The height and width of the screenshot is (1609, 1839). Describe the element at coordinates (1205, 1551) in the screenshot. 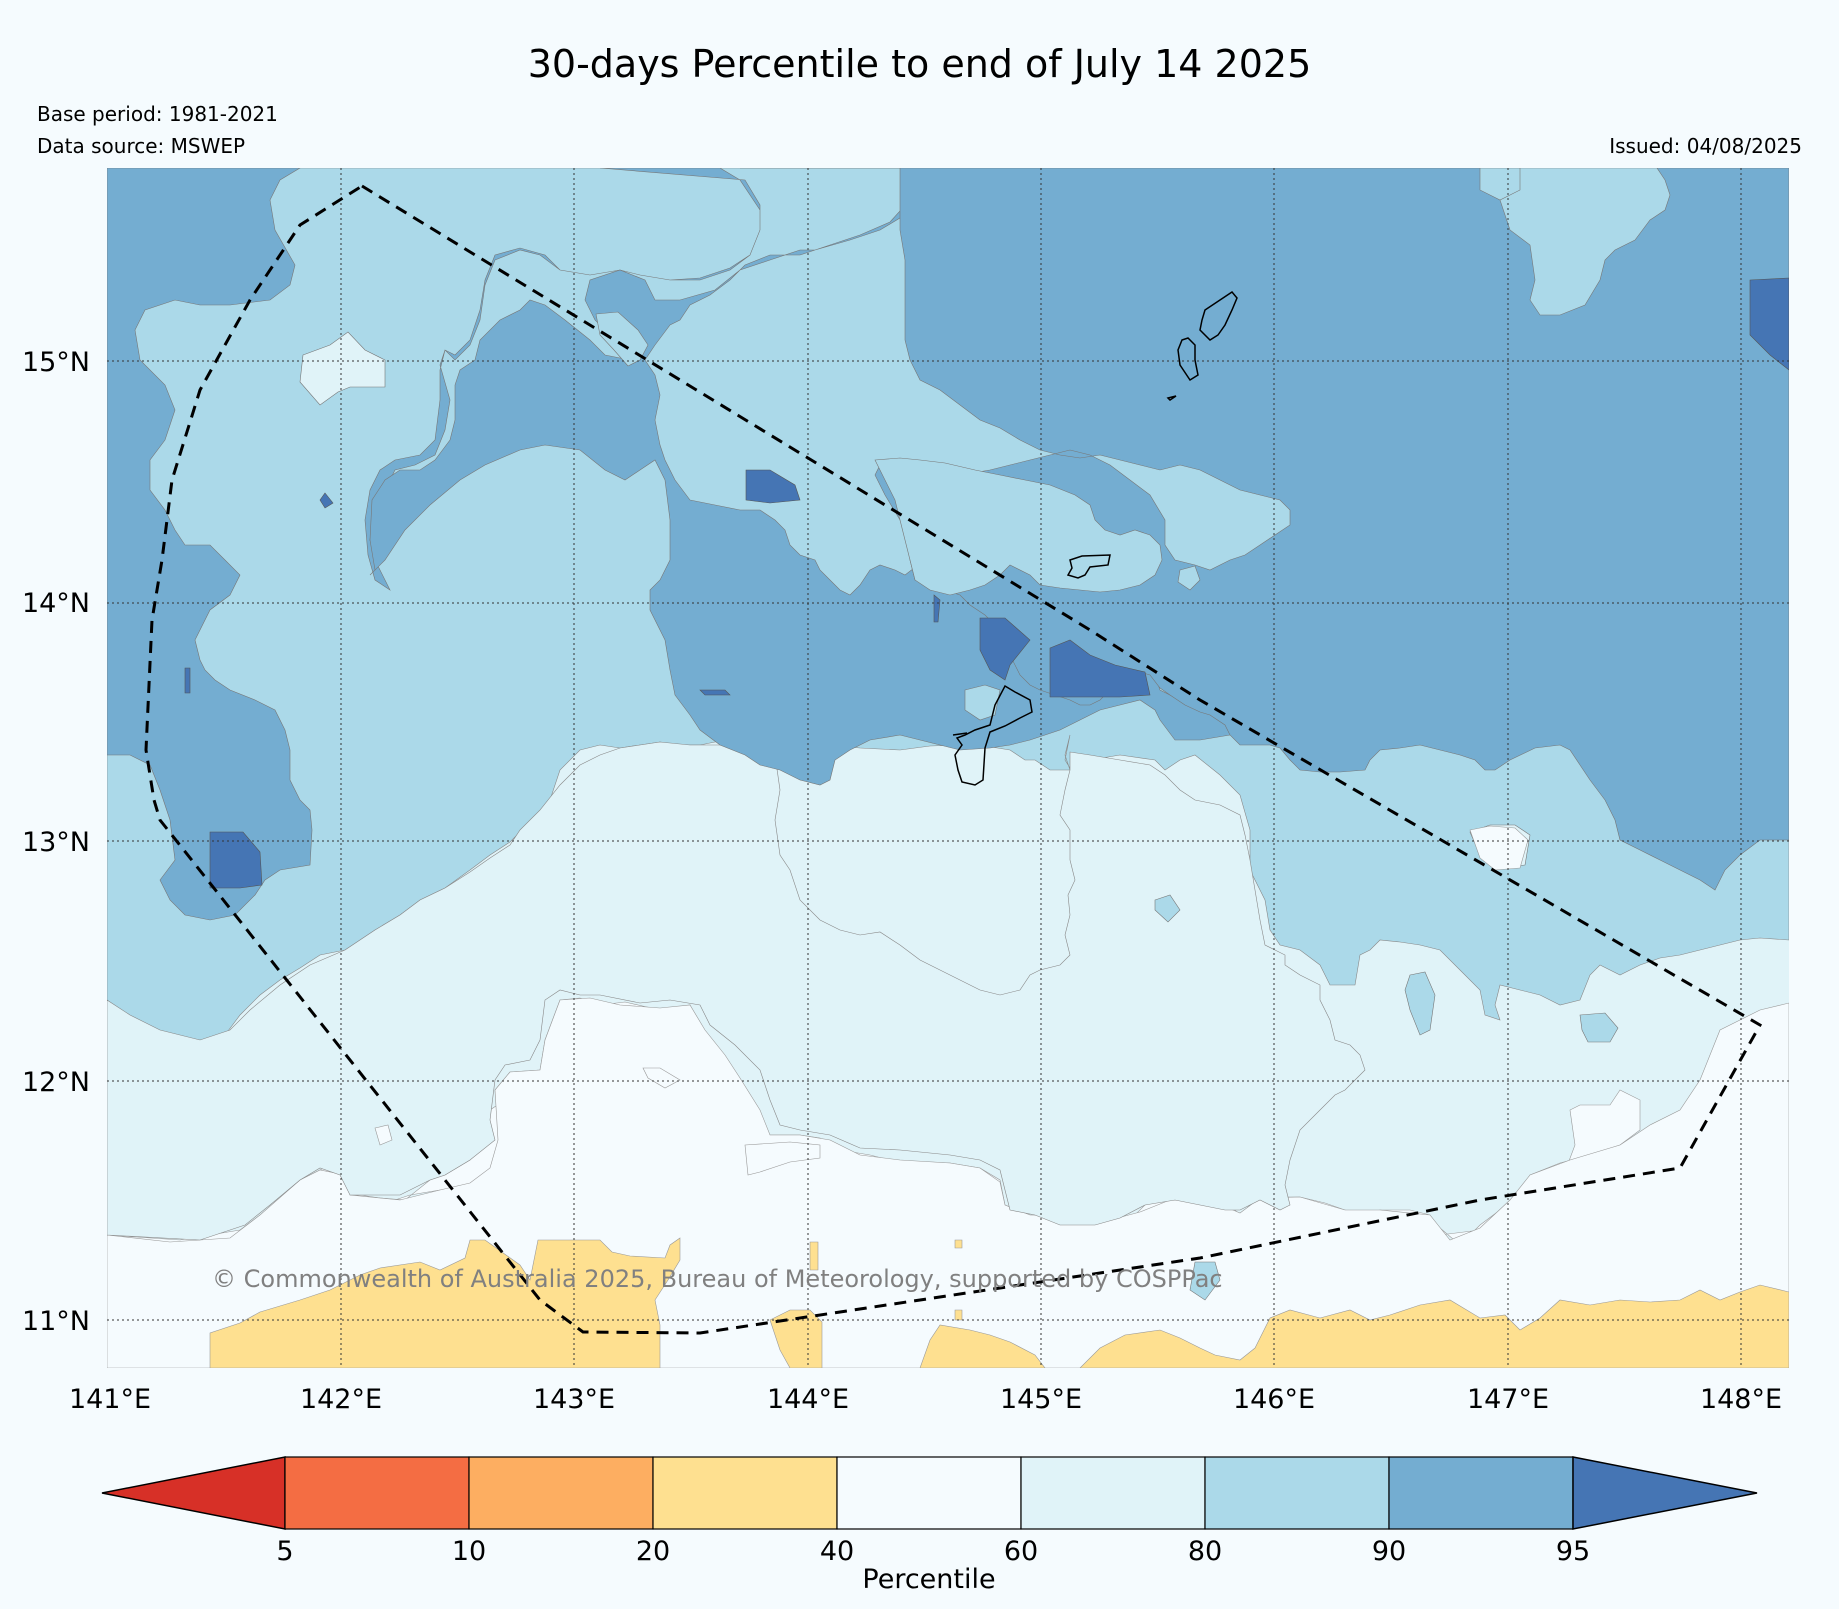

I see `colorbar-tick-label: 80` at that location.